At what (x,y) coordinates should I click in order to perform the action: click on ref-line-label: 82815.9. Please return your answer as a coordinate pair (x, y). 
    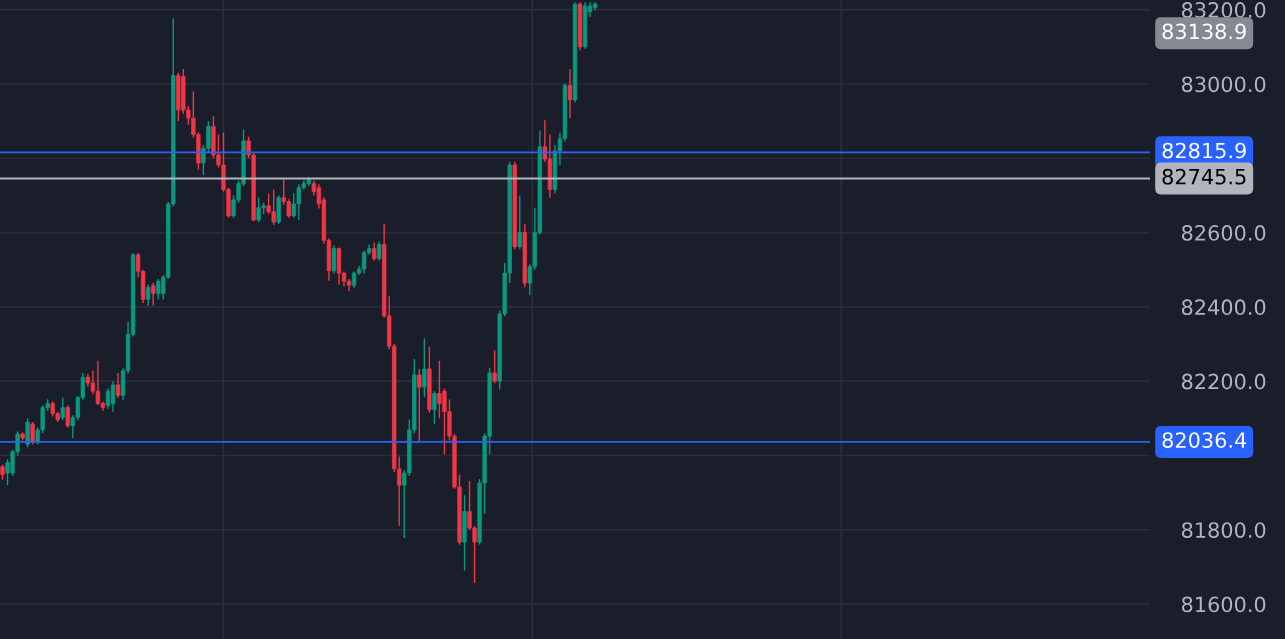
    Looking at the image, I should click on (1204, 150).